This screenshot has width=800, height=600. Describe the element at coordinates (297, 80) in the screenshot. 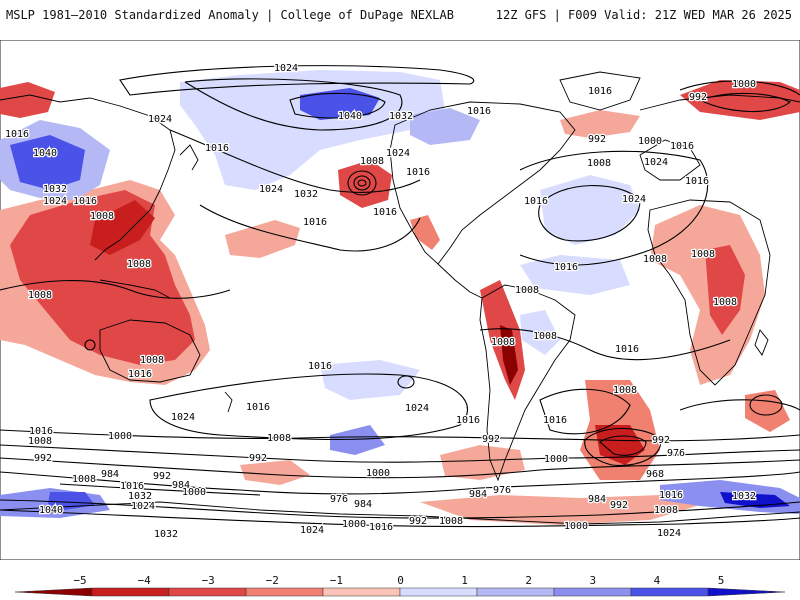

I see `isobar-north-high` at that location.